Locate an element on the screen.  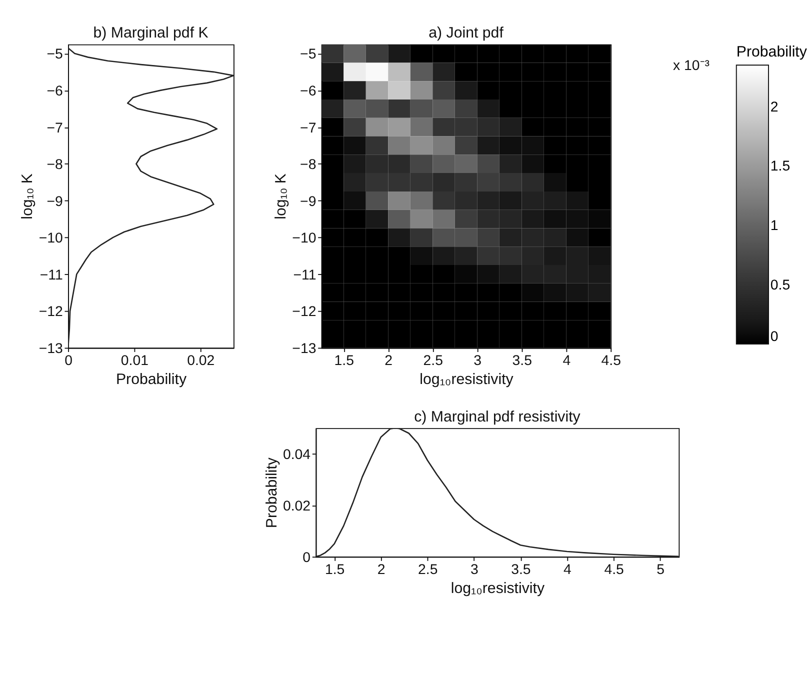
x-tick-label: 0.01 is located at coordinates (134, 361).